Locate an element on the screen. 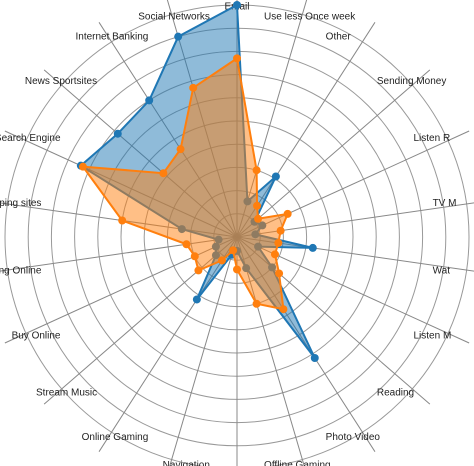  axis-label: Social Networks is located at coordinates (174, 16).